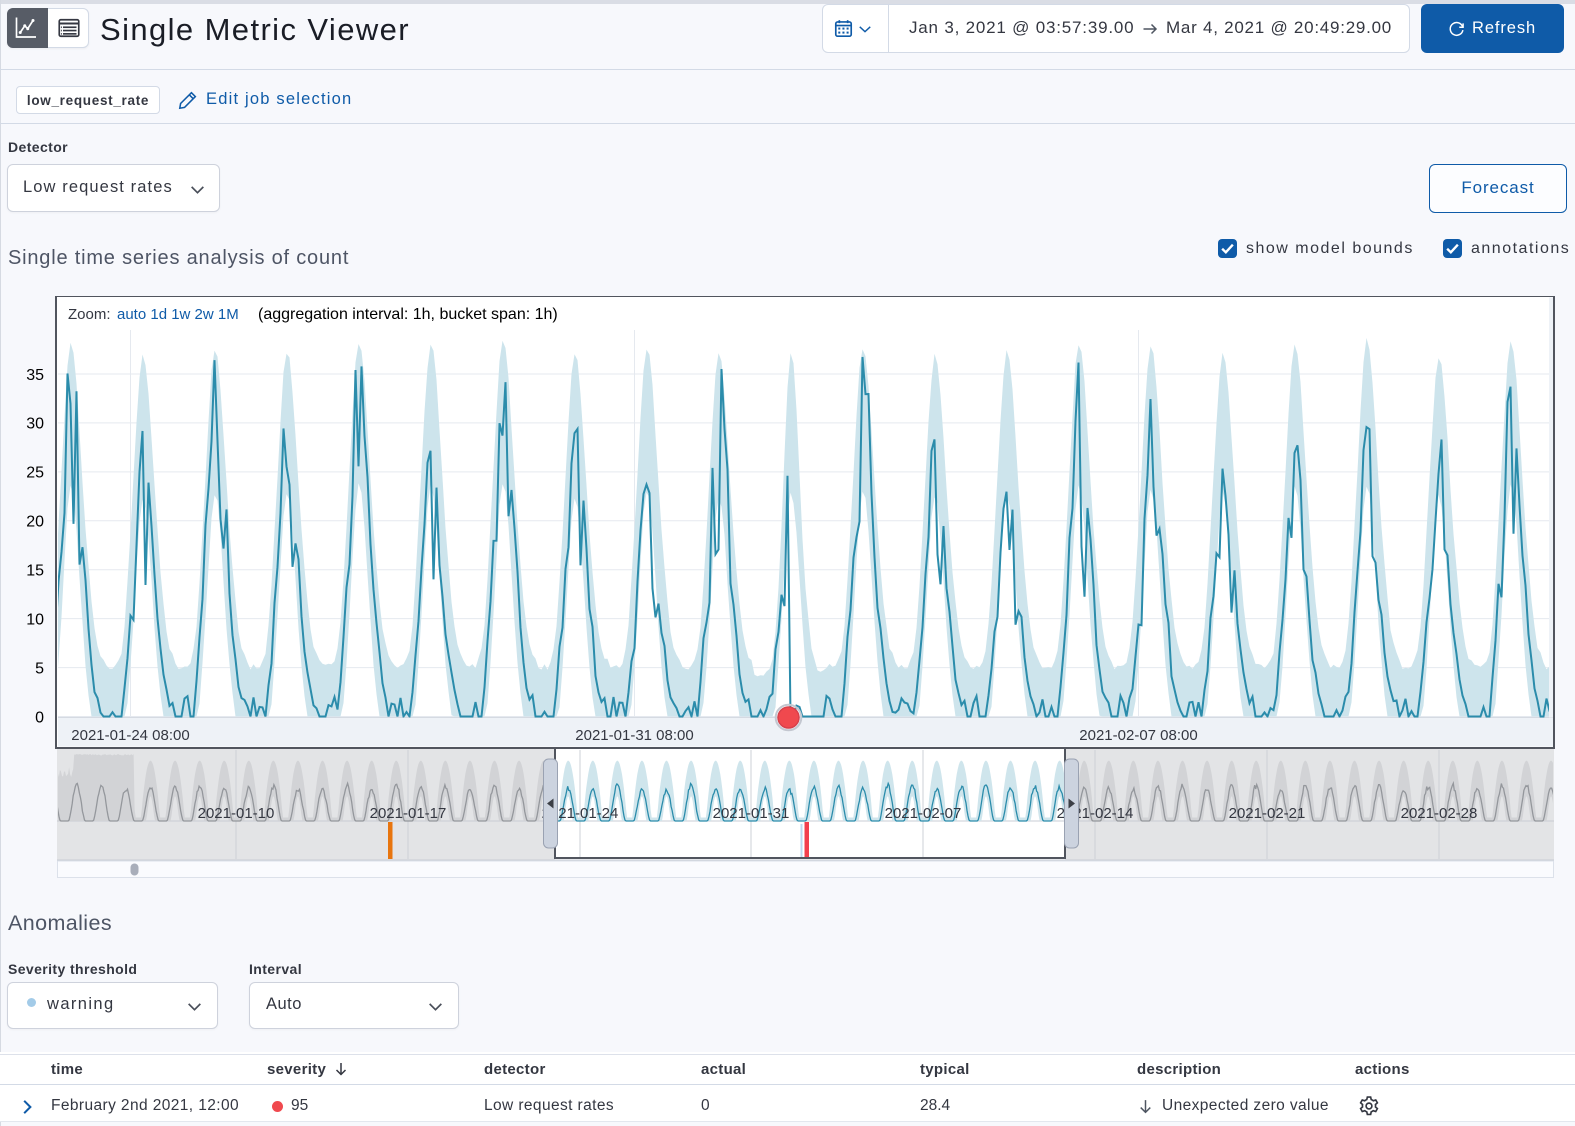 Image resolution: width=1575 pixels, height=1126 pixels. What do you see at coordinates (1138, 735) in the screenshot?
I see `svg-text: 2021-02-07 08:00` at bounding box center [1138, 735].